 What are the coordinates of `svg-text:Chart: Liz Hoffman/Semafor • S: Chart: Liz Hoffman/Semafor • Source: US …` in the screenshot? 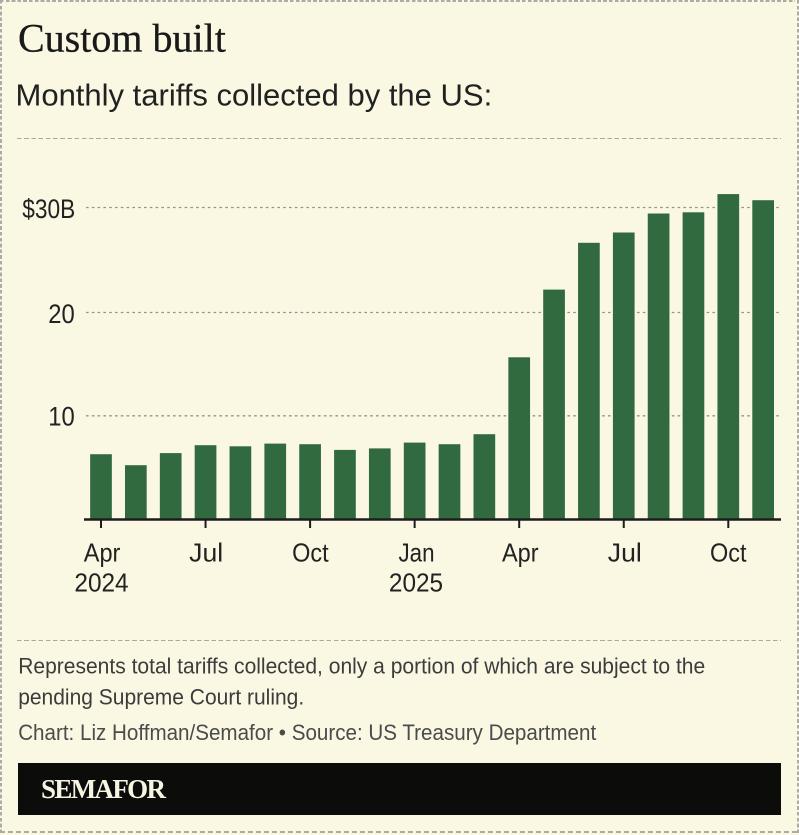 It's located at (307, 732).